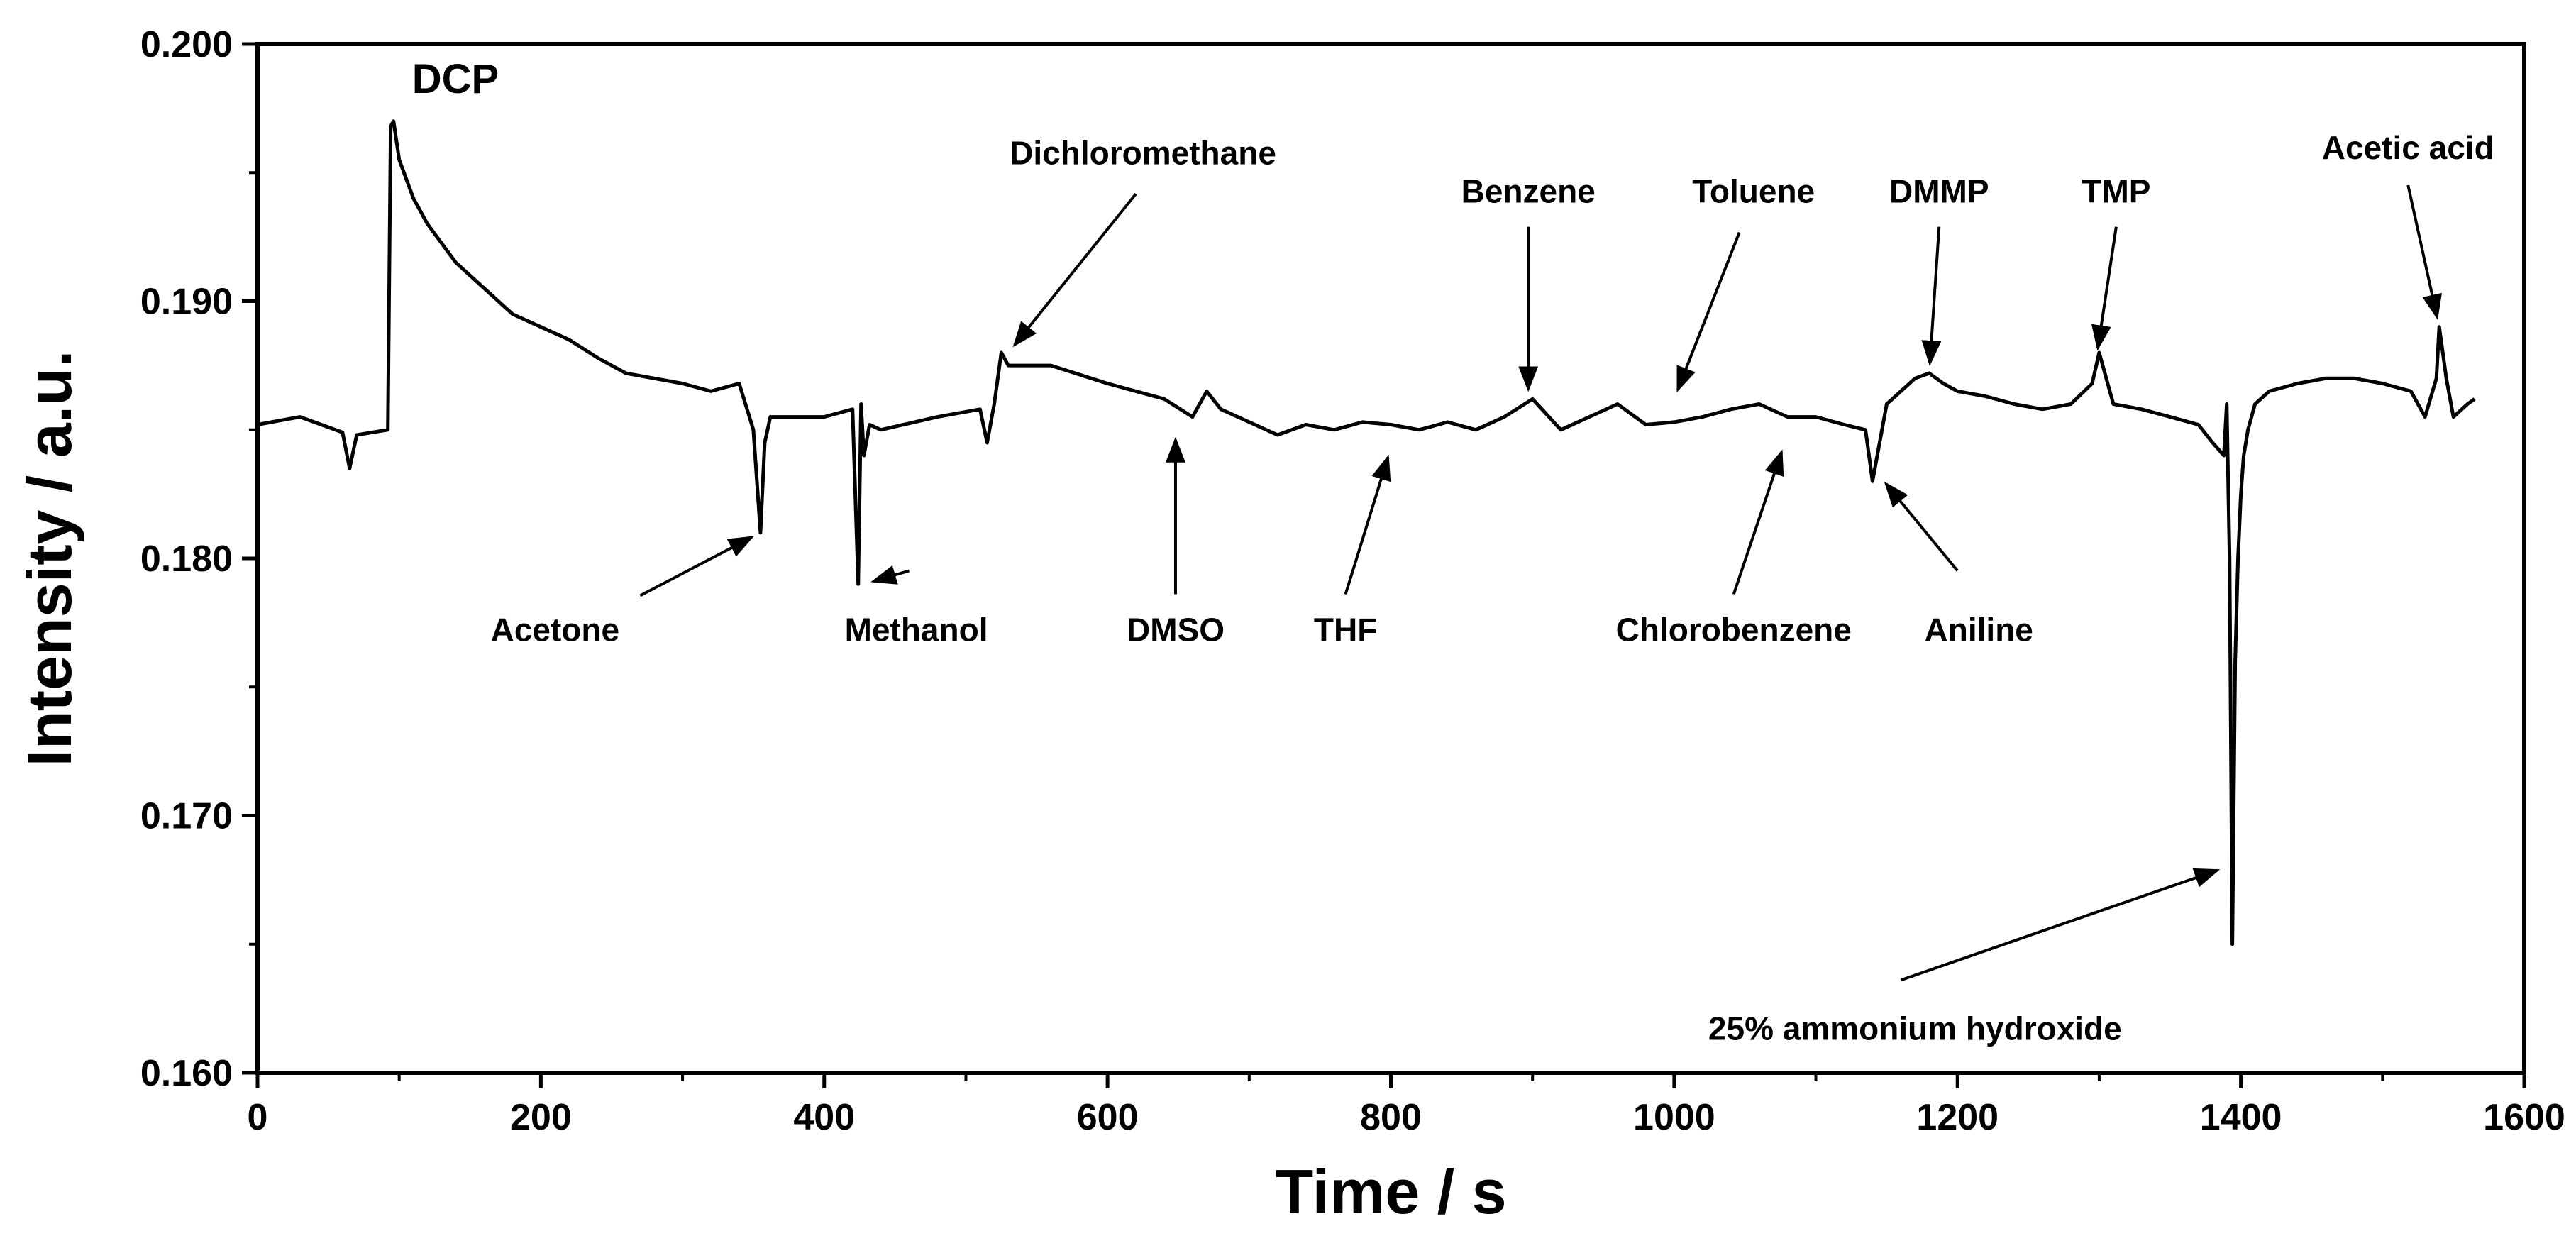  I want to click on annotation-label: TMP, so click(2116, 192).